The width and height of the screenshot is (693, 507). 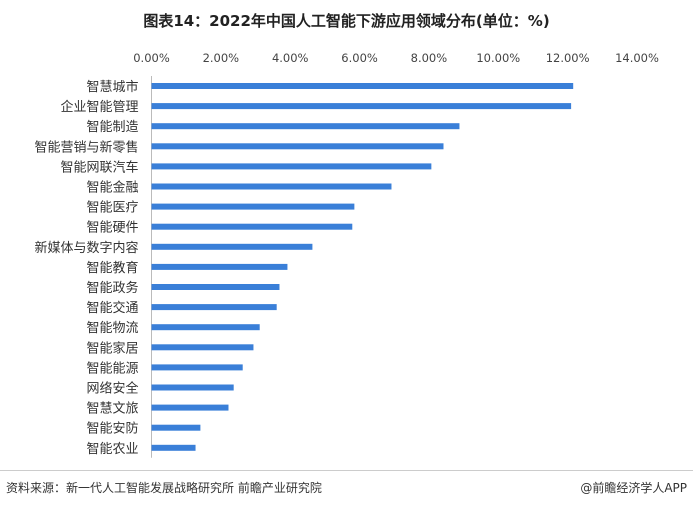 What do you see at coordinates (346, 21) in the screenshot?
I see `chart-title: 图表14：2022年中国人工智能下游应用领域分布(单位：%)` at bounding box center [346, 21].